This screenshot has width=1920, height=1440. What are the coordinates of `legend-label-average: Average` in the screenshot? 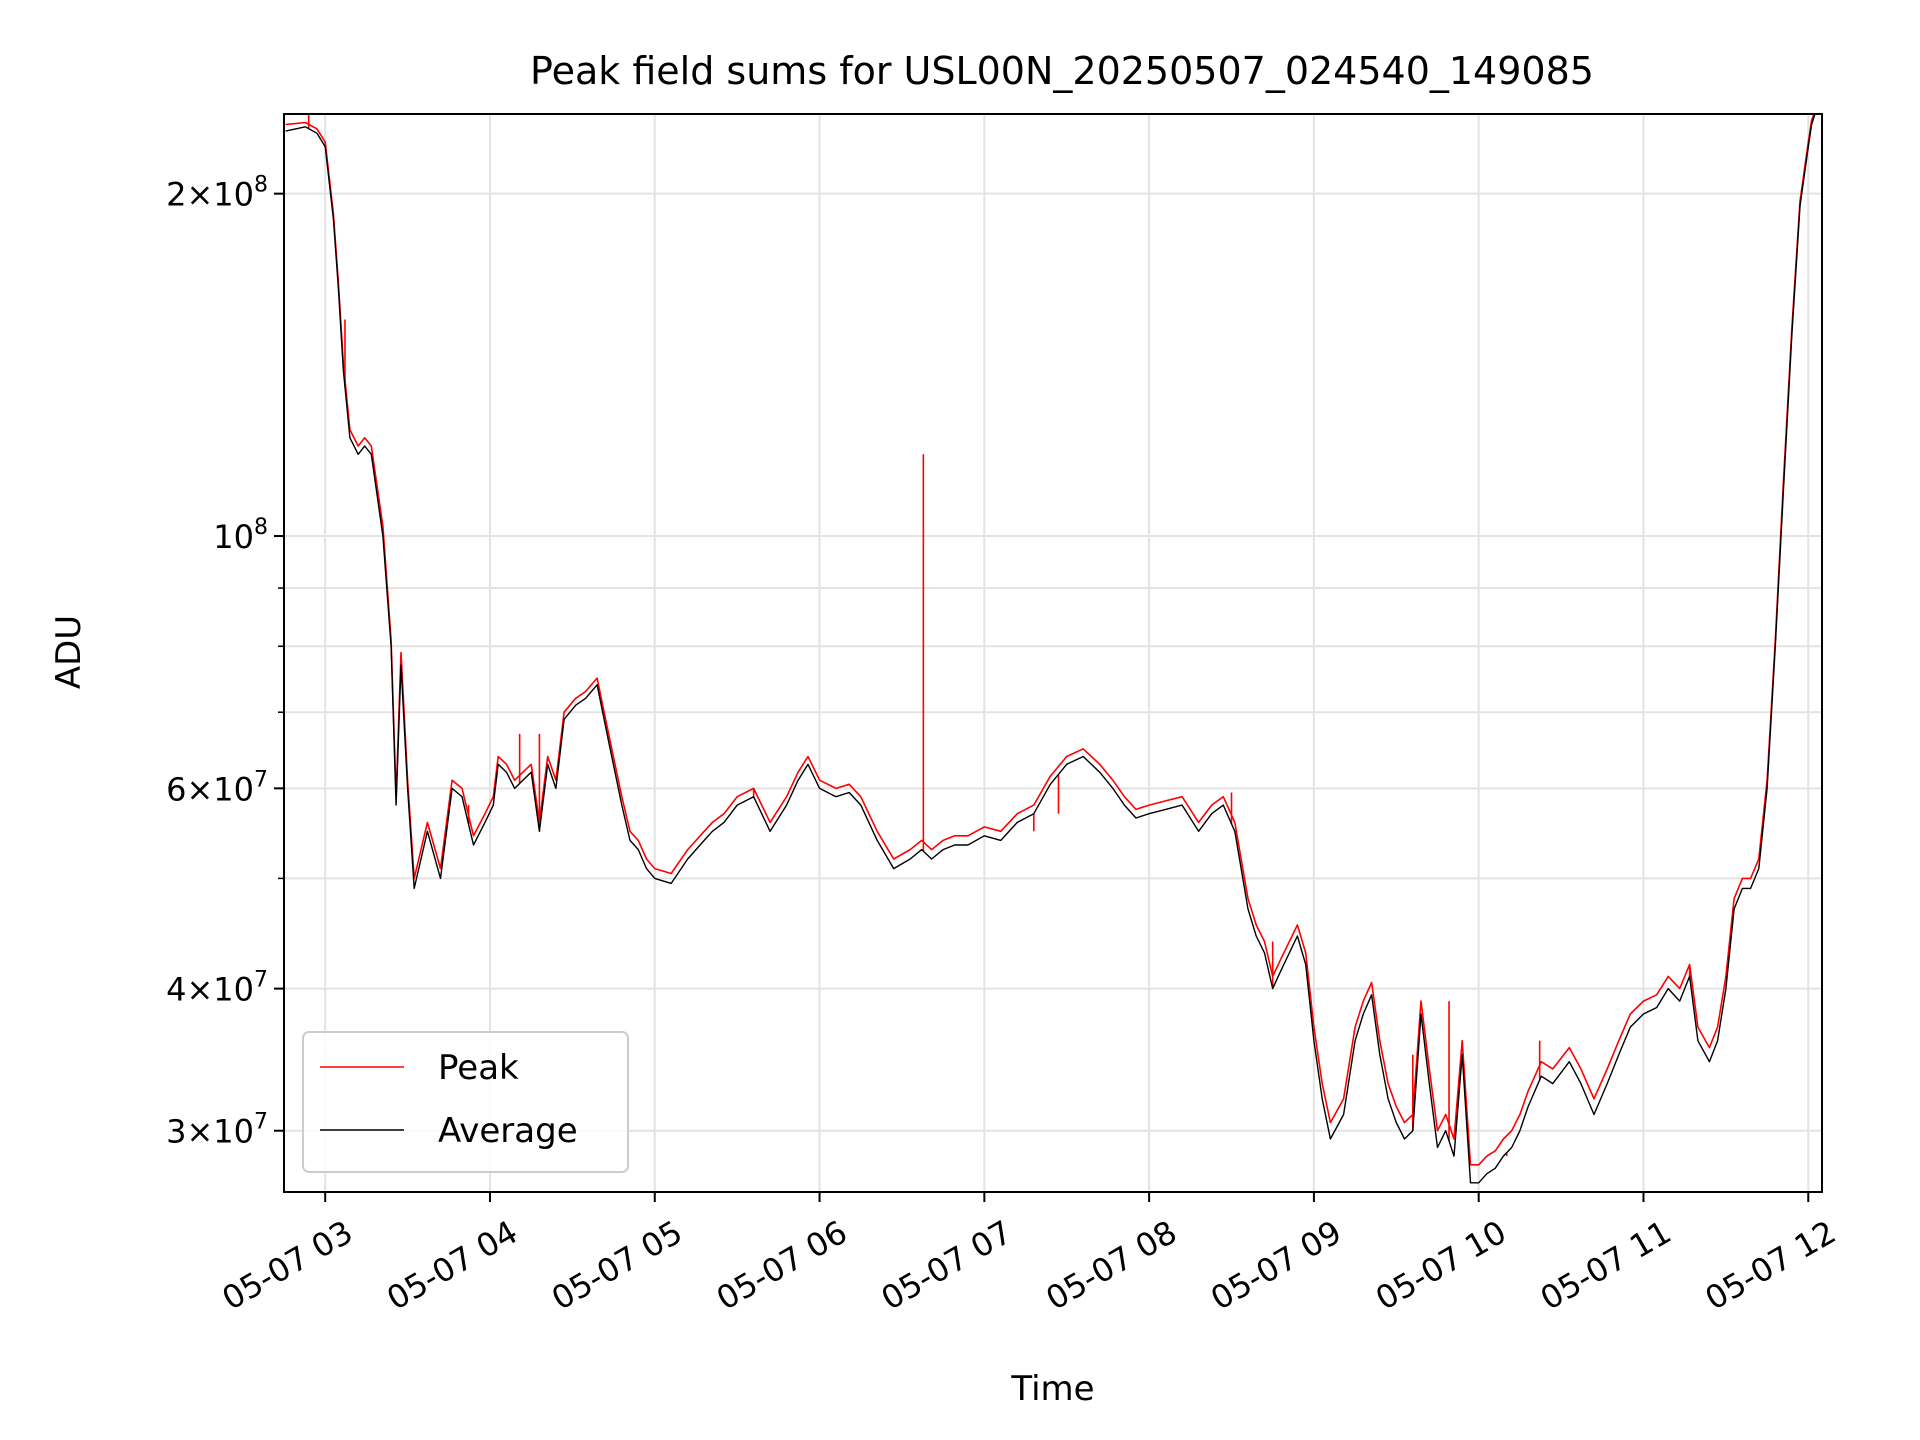 It's located at (508, 1131).